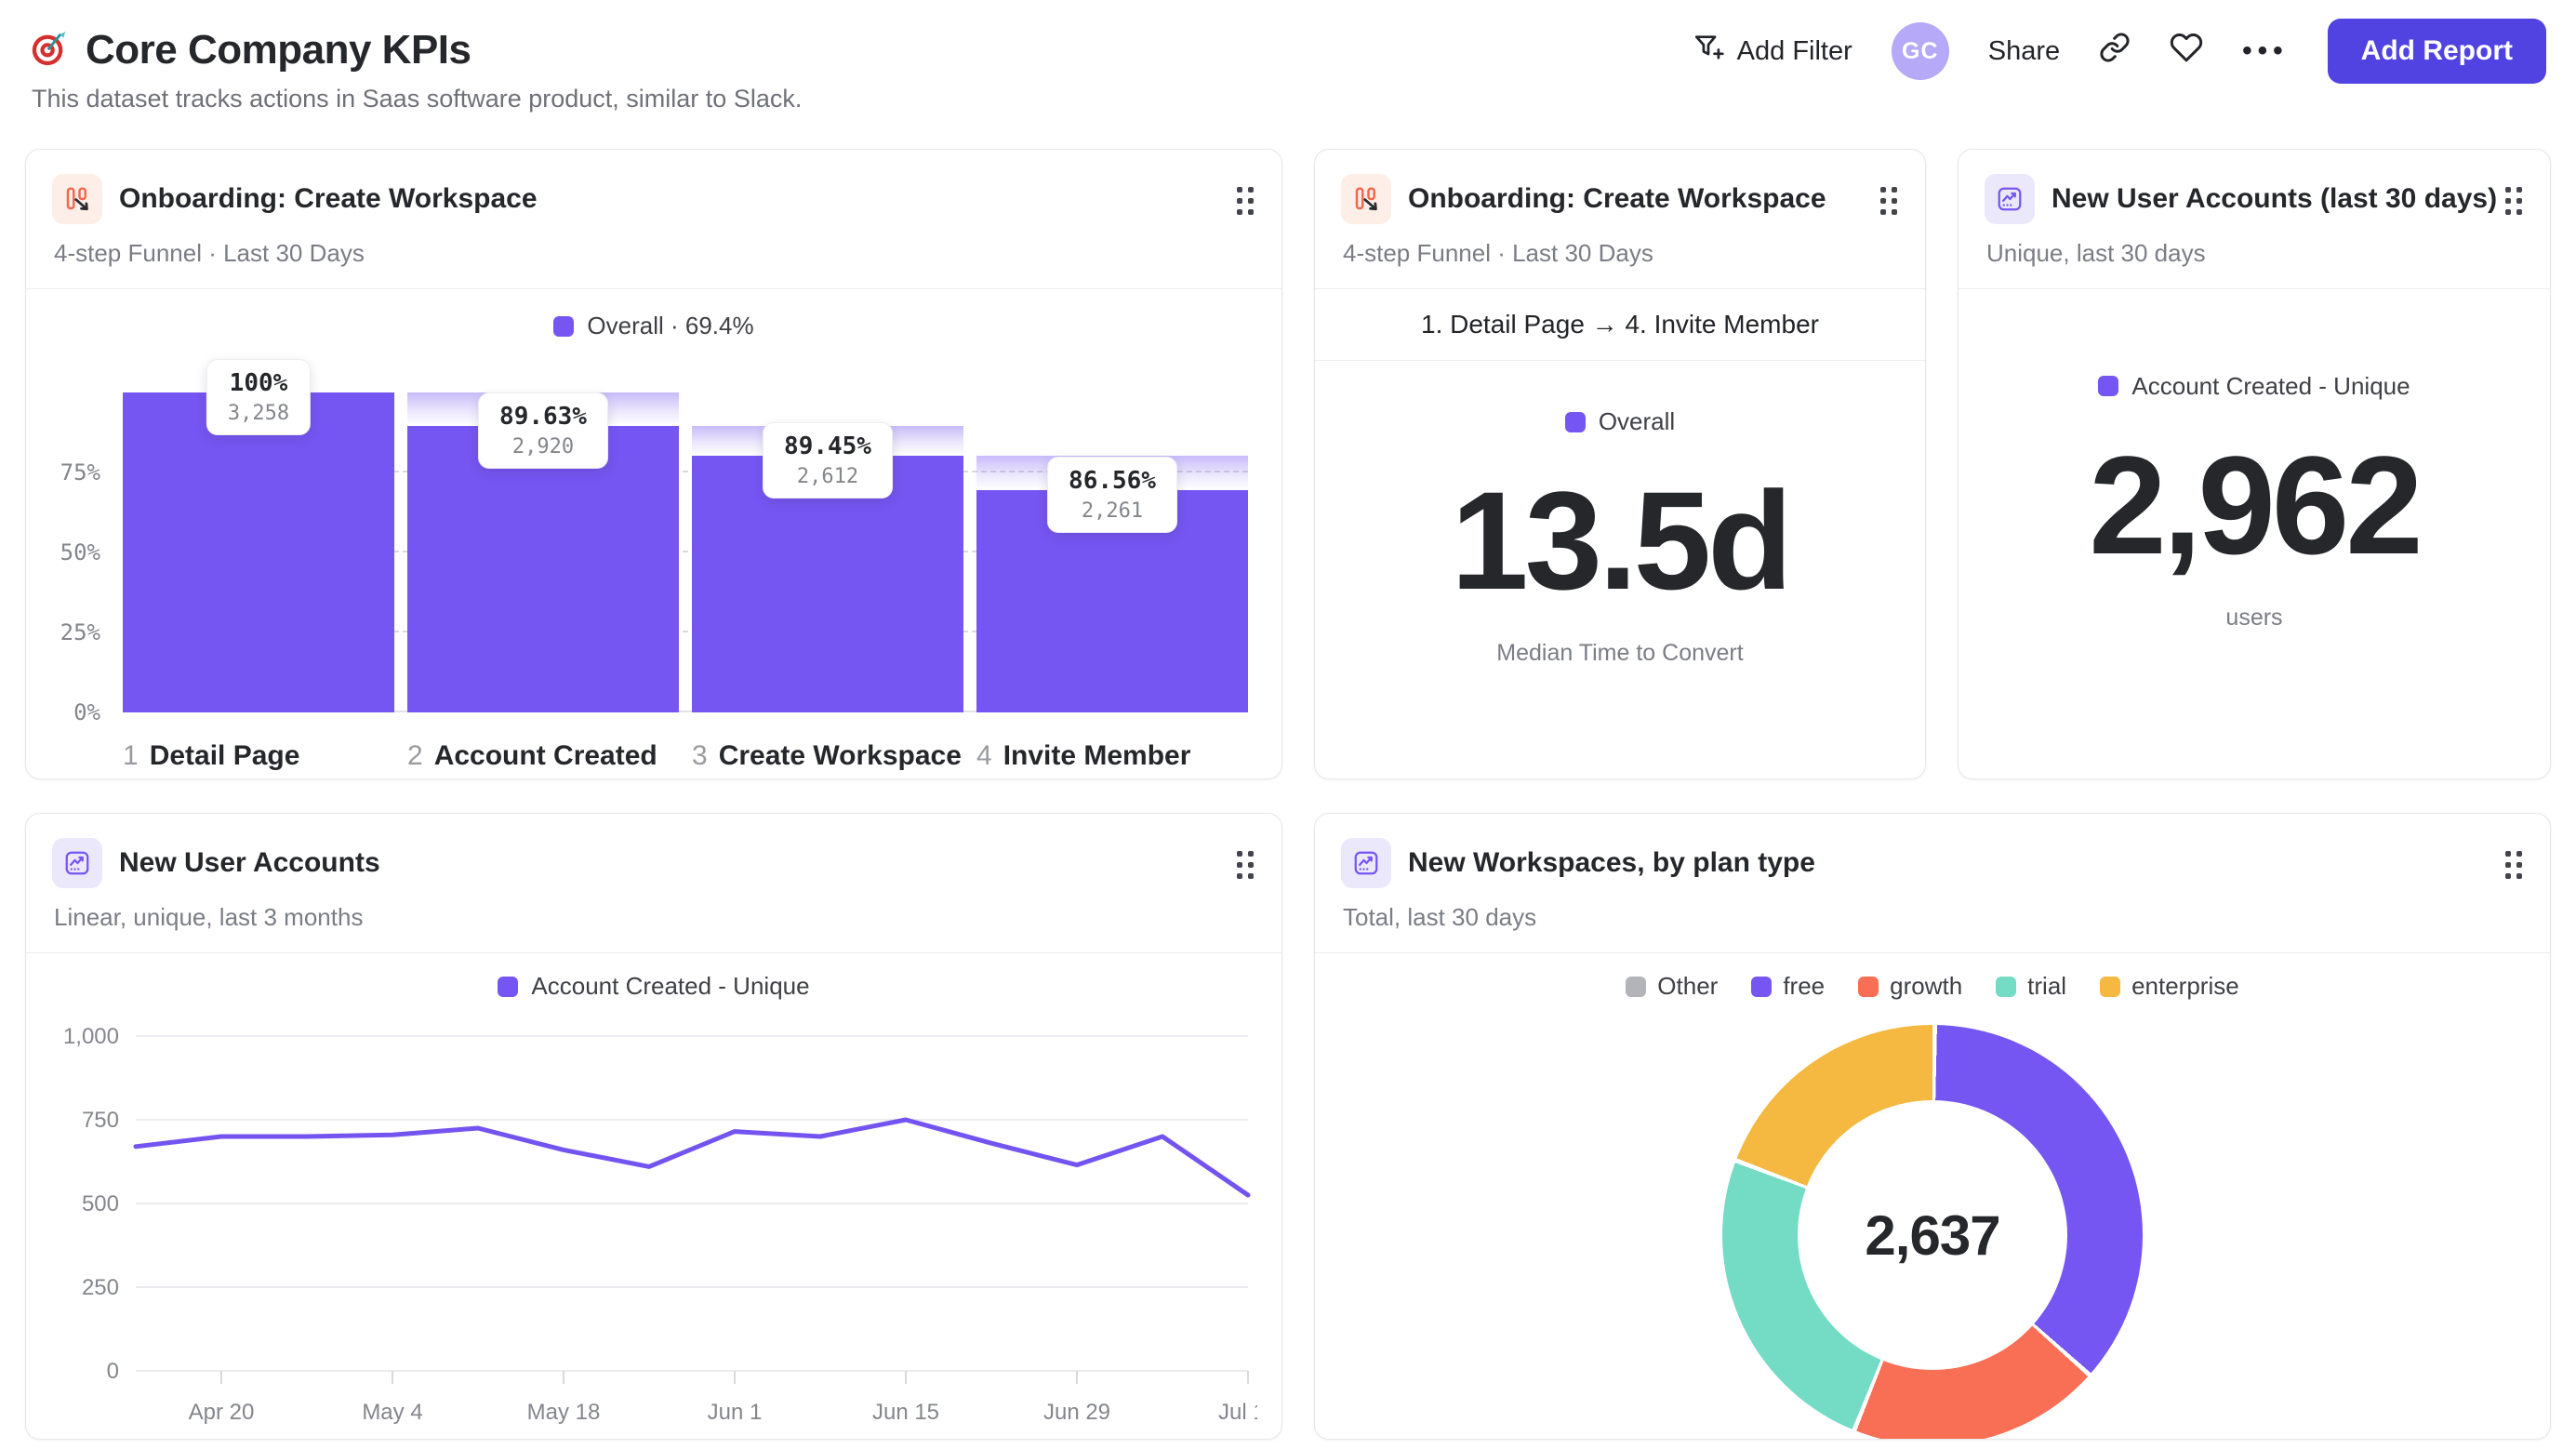 Image resolution: width=2576 pixels, height=1449 pixels. I want to click on funnel-bar: 89.63% 2,920, so click(543, 552).